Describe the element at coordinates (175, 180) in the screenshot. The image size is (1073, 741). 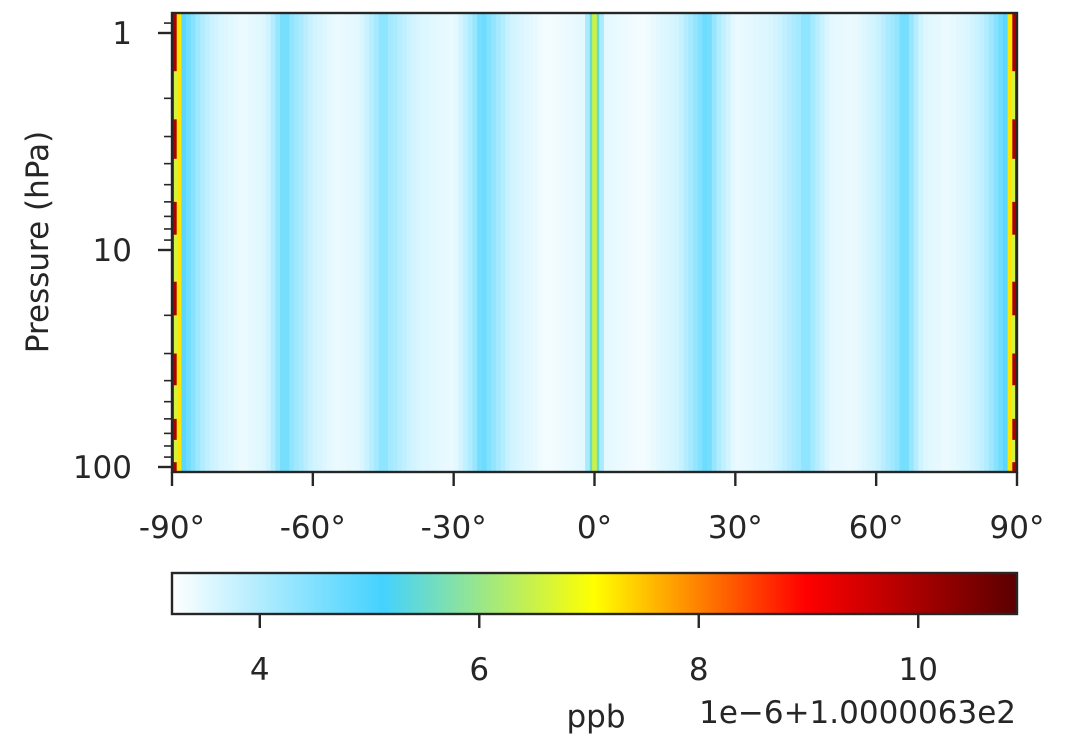
I see `south-pole-segment` at that location.